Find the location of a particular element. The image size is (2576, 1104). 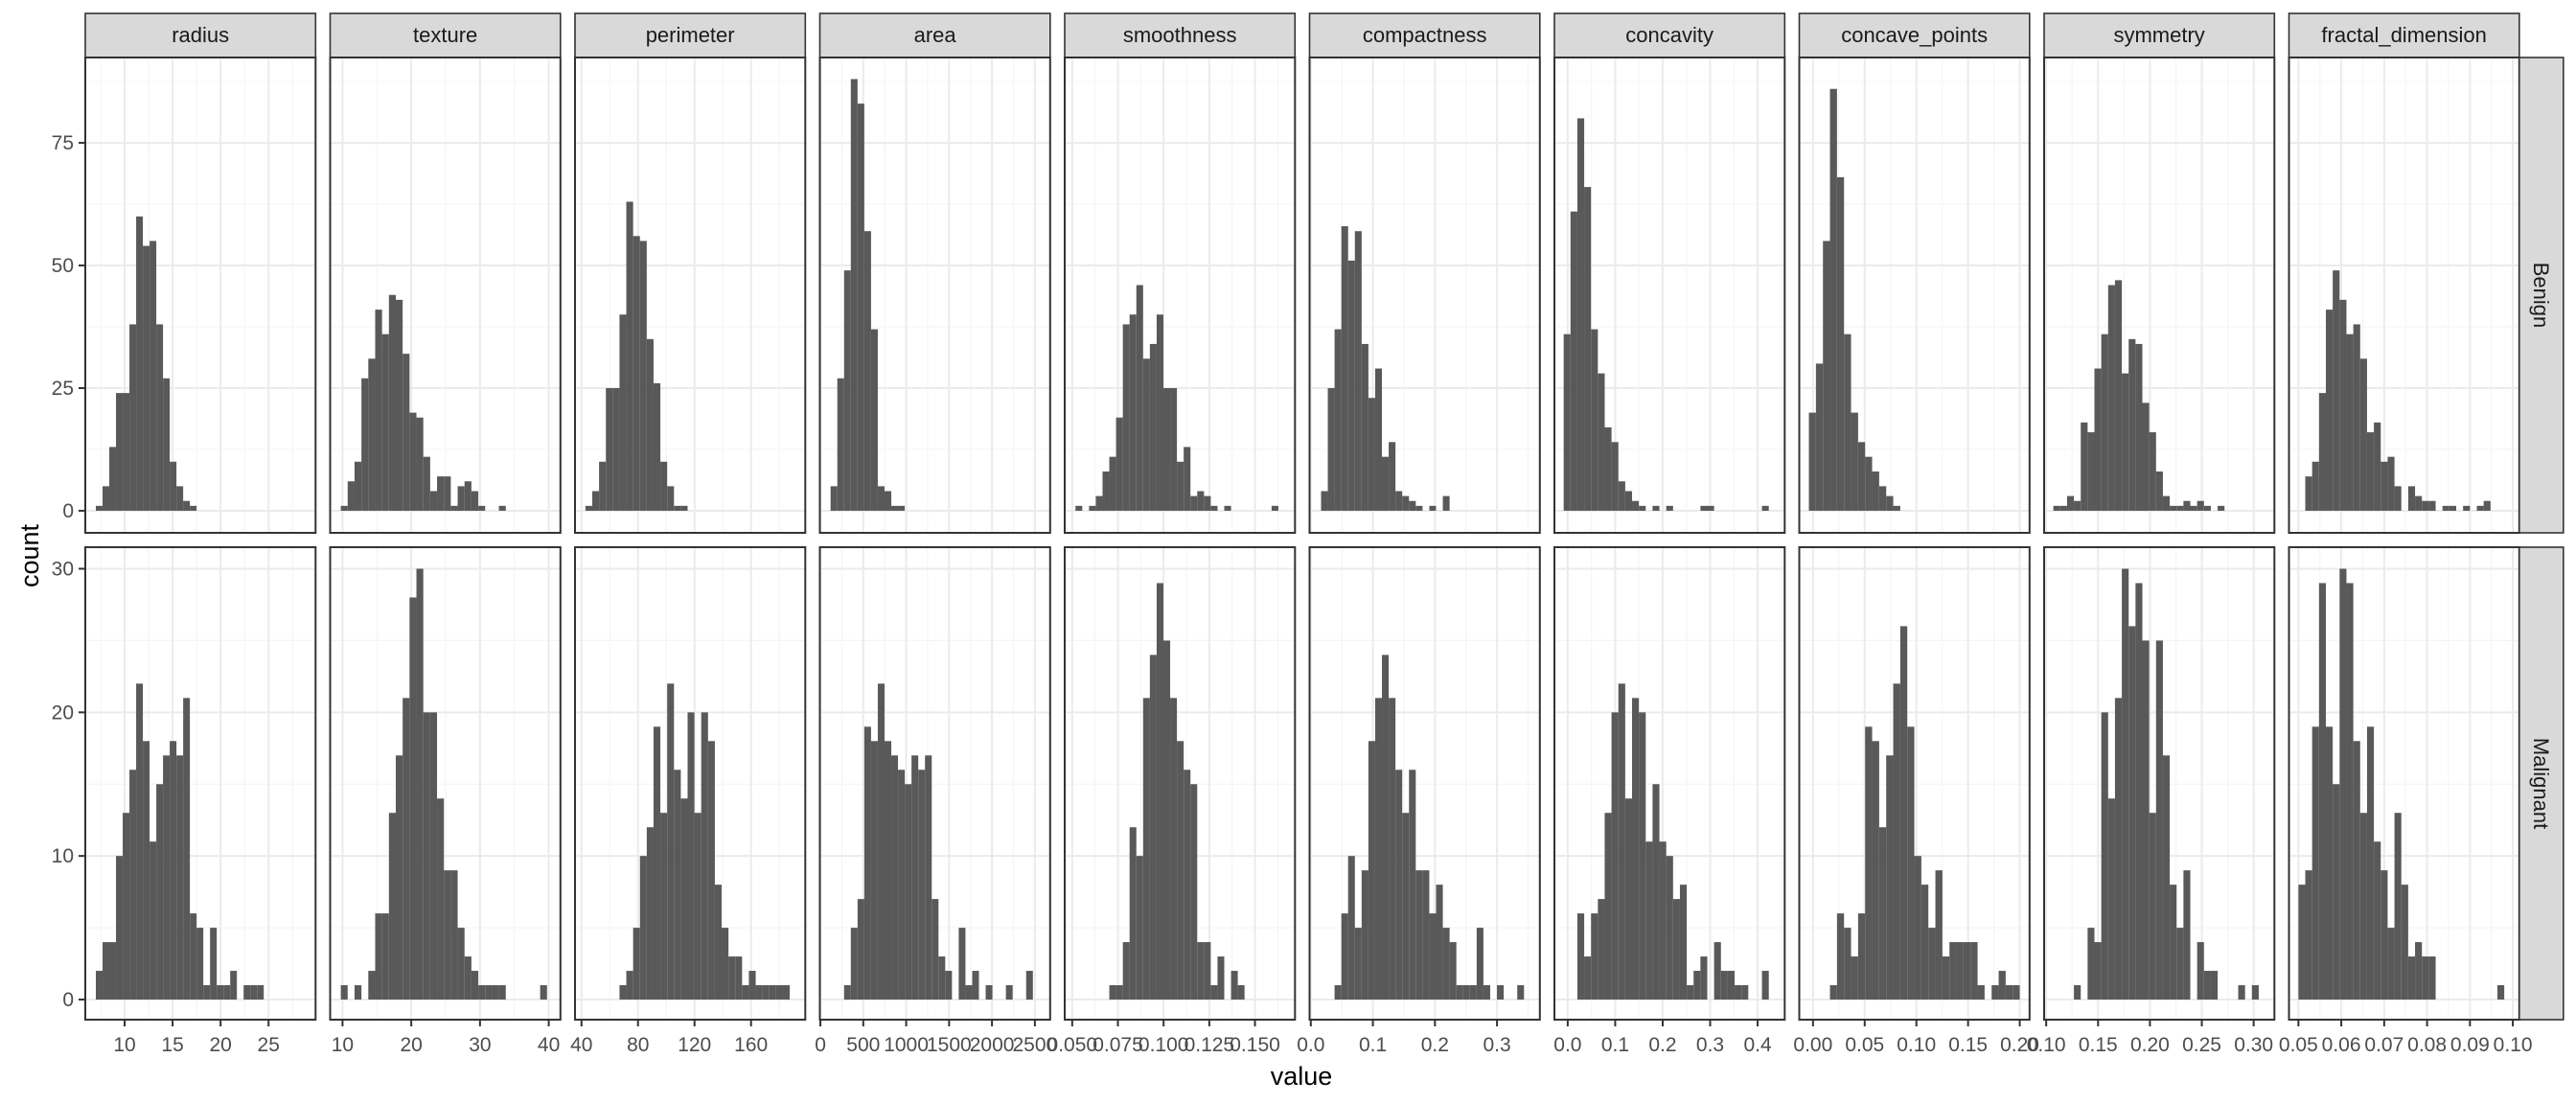

x-tick-label: 20 is located at coordinates (411, 1045).